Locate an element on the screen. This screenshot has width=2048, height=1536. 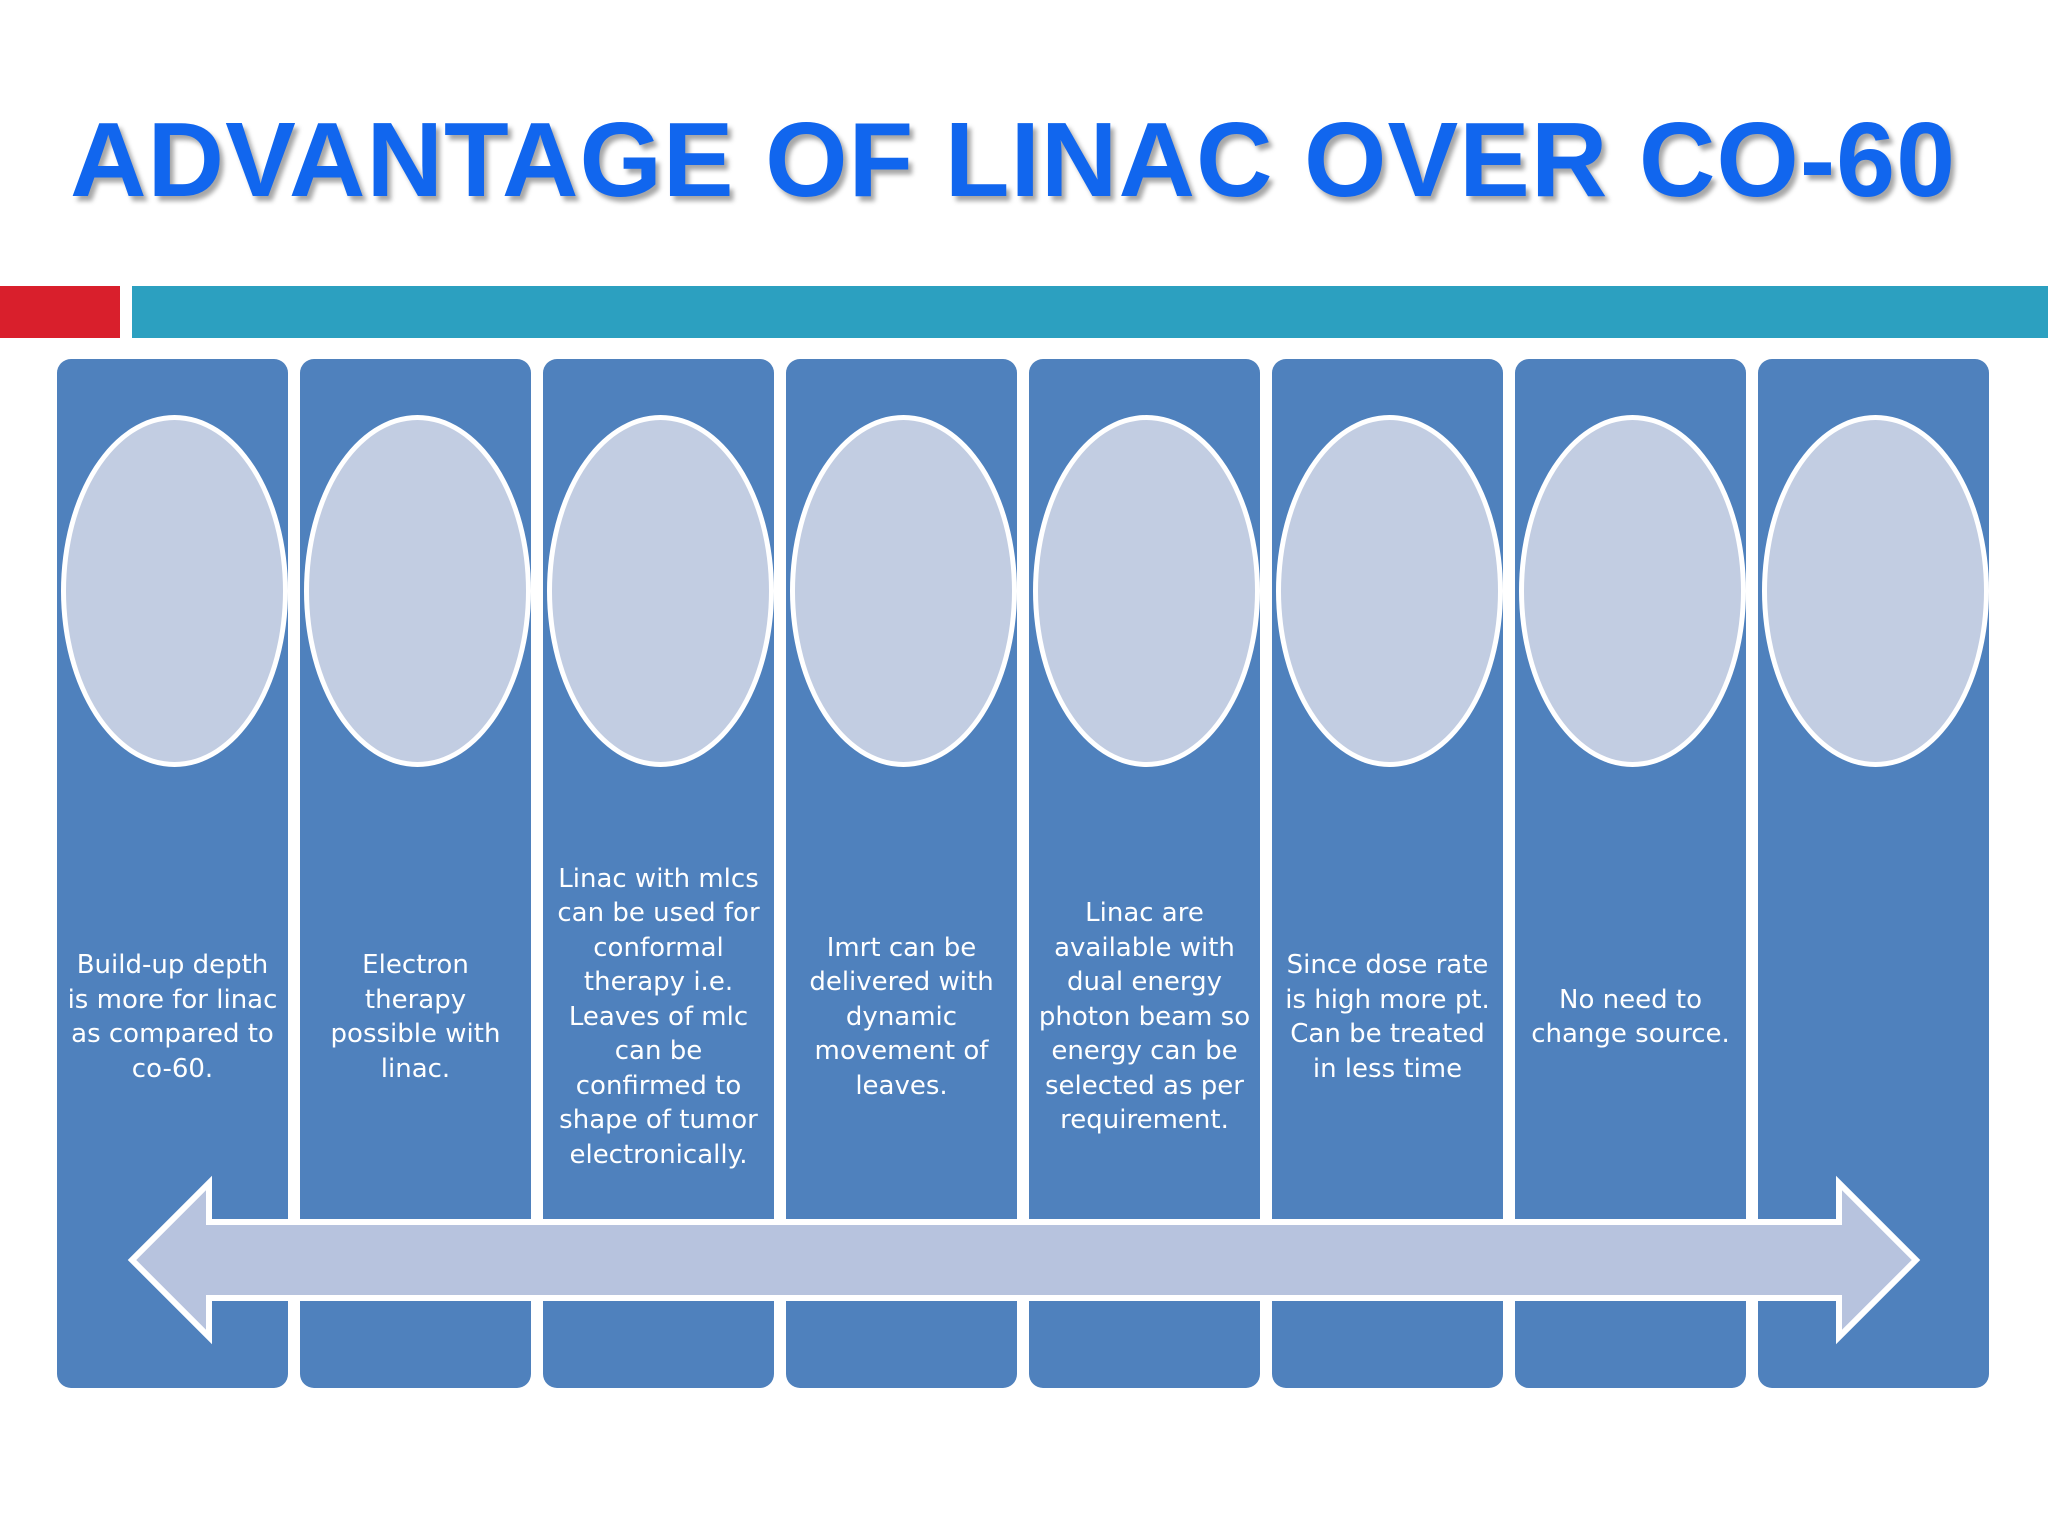
advantage-column is located at coordinates (1873, 873).